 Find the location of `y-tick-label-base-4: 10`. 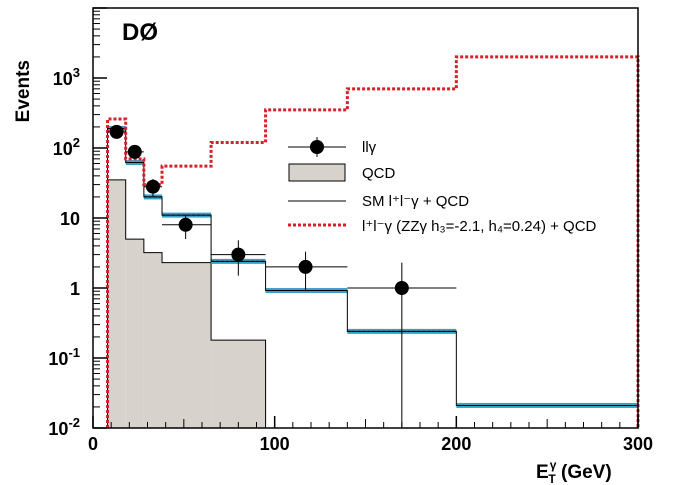

y-tick-label-base-4: 10 is located at coordinates (63, 149).